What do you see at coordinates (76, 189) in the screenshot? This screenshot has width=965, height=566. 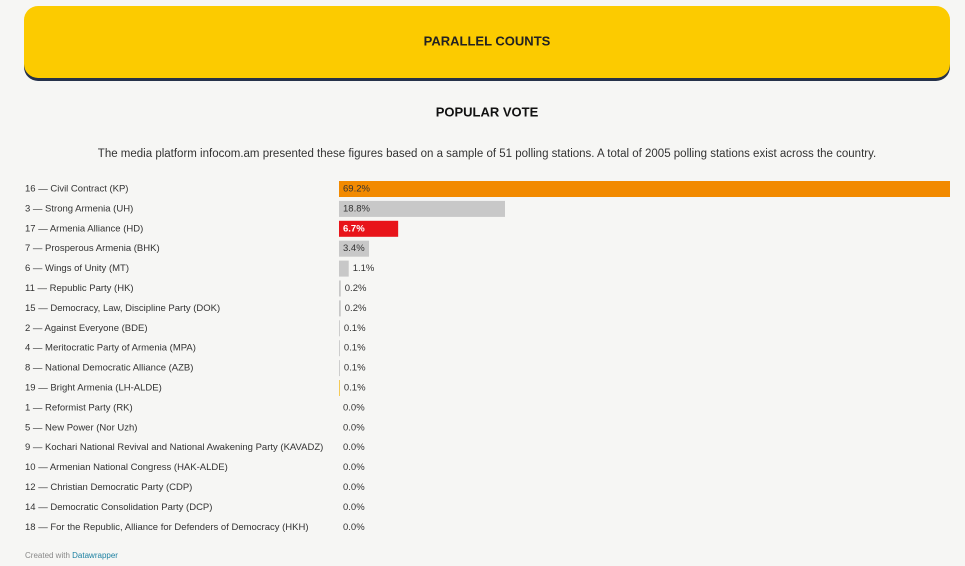 I see `category-label: 16 — Civil Contract (KP)` at bounding box center [76, 189].